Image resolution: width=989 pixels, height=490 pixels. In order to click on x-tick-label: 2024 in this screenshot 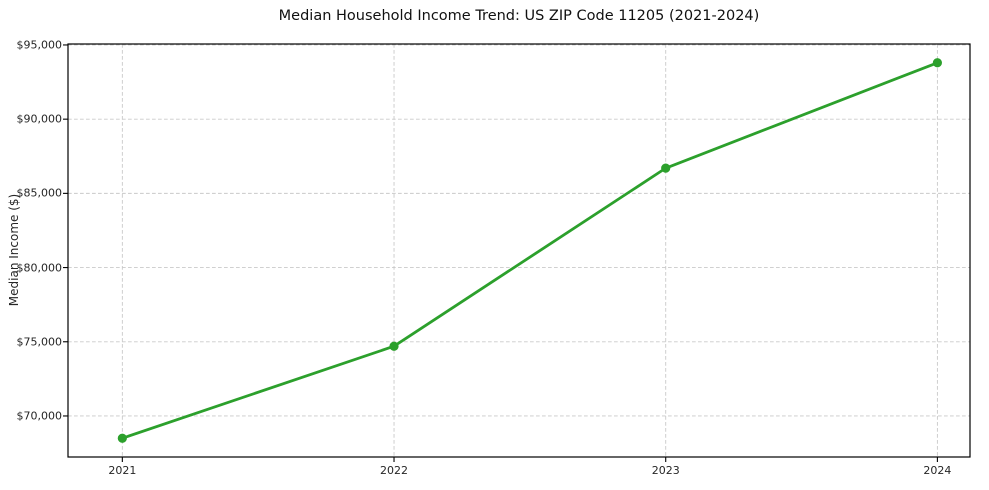, I will do `click(937, 470)`.